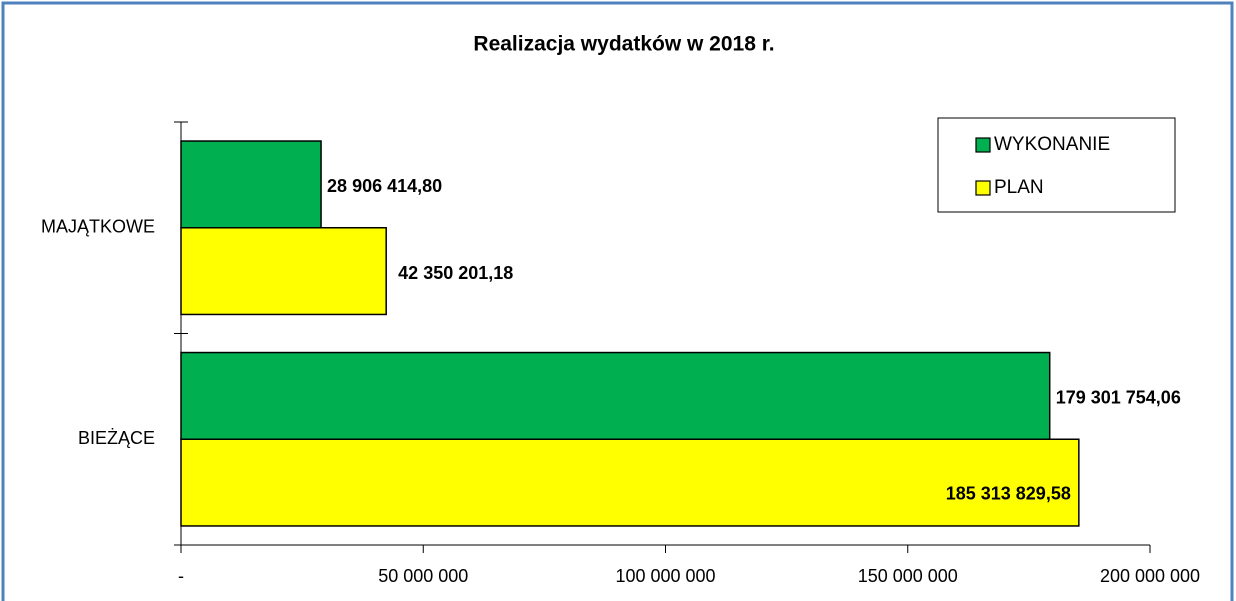 The width and height of the screenshot is (1236, 601). Describe the element at coordinates (455, 273) in the screenshot. I see `data-label: 42 350 201,18` at that location.